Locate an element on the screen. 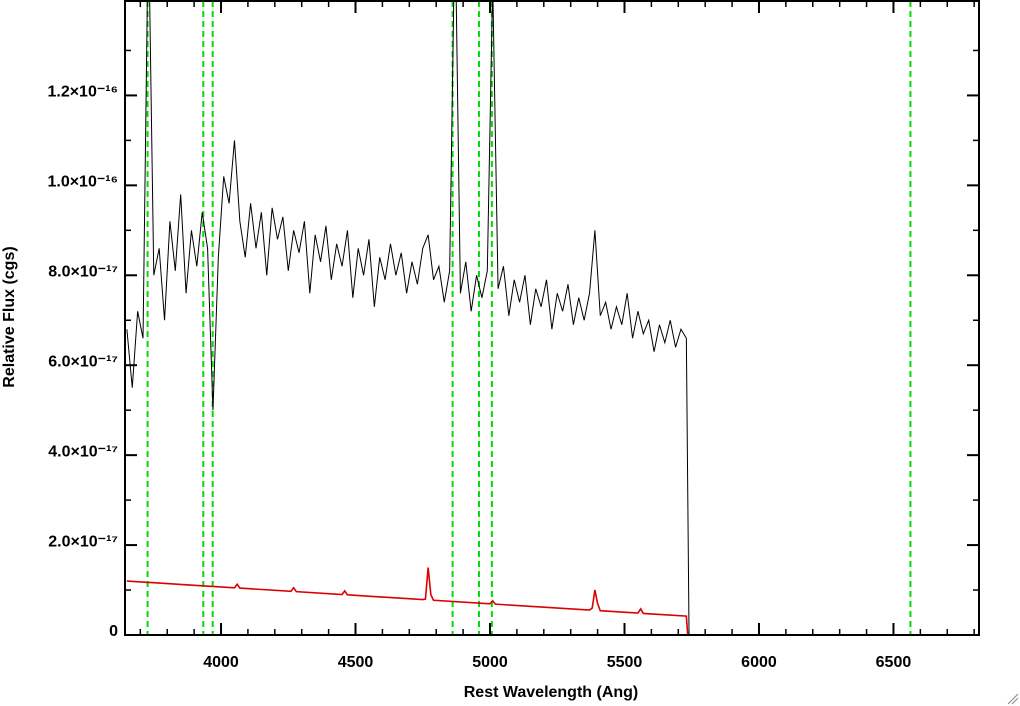 Image resolution: width=1020 pixels, height=706 pixels. x-axis-label: Rest Wavelength (Ang) is located at coordinates (551, 692).